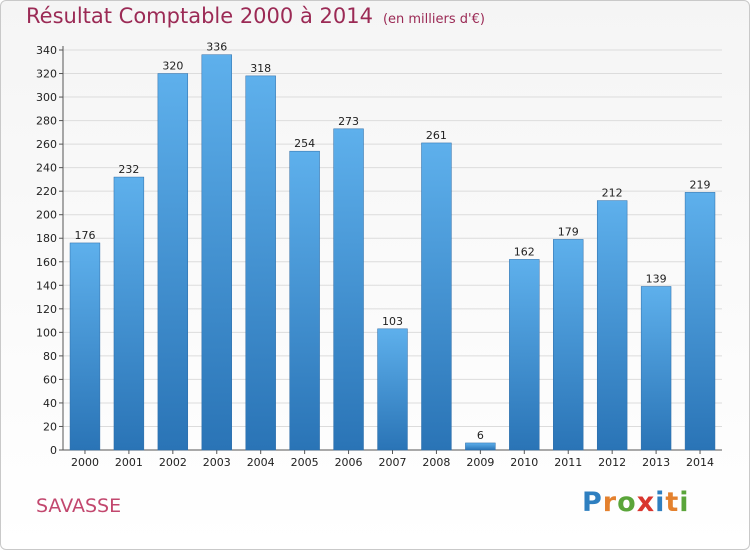 Image resolution: width=750 pixels, height=550 pixels. I want to click on value-label: 139, so click(656, 278).